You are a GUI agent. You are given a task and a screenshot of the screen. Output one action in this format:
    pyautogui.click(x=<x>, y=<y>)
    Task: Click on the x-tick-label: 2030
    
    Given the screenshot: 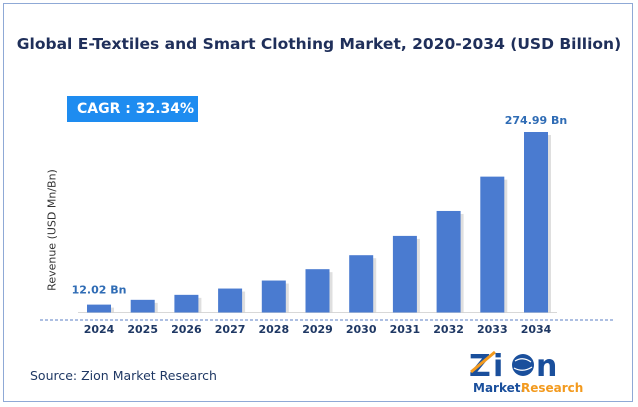 What is the action you would take?
    pyautogui.click(x=361, y=329)
    